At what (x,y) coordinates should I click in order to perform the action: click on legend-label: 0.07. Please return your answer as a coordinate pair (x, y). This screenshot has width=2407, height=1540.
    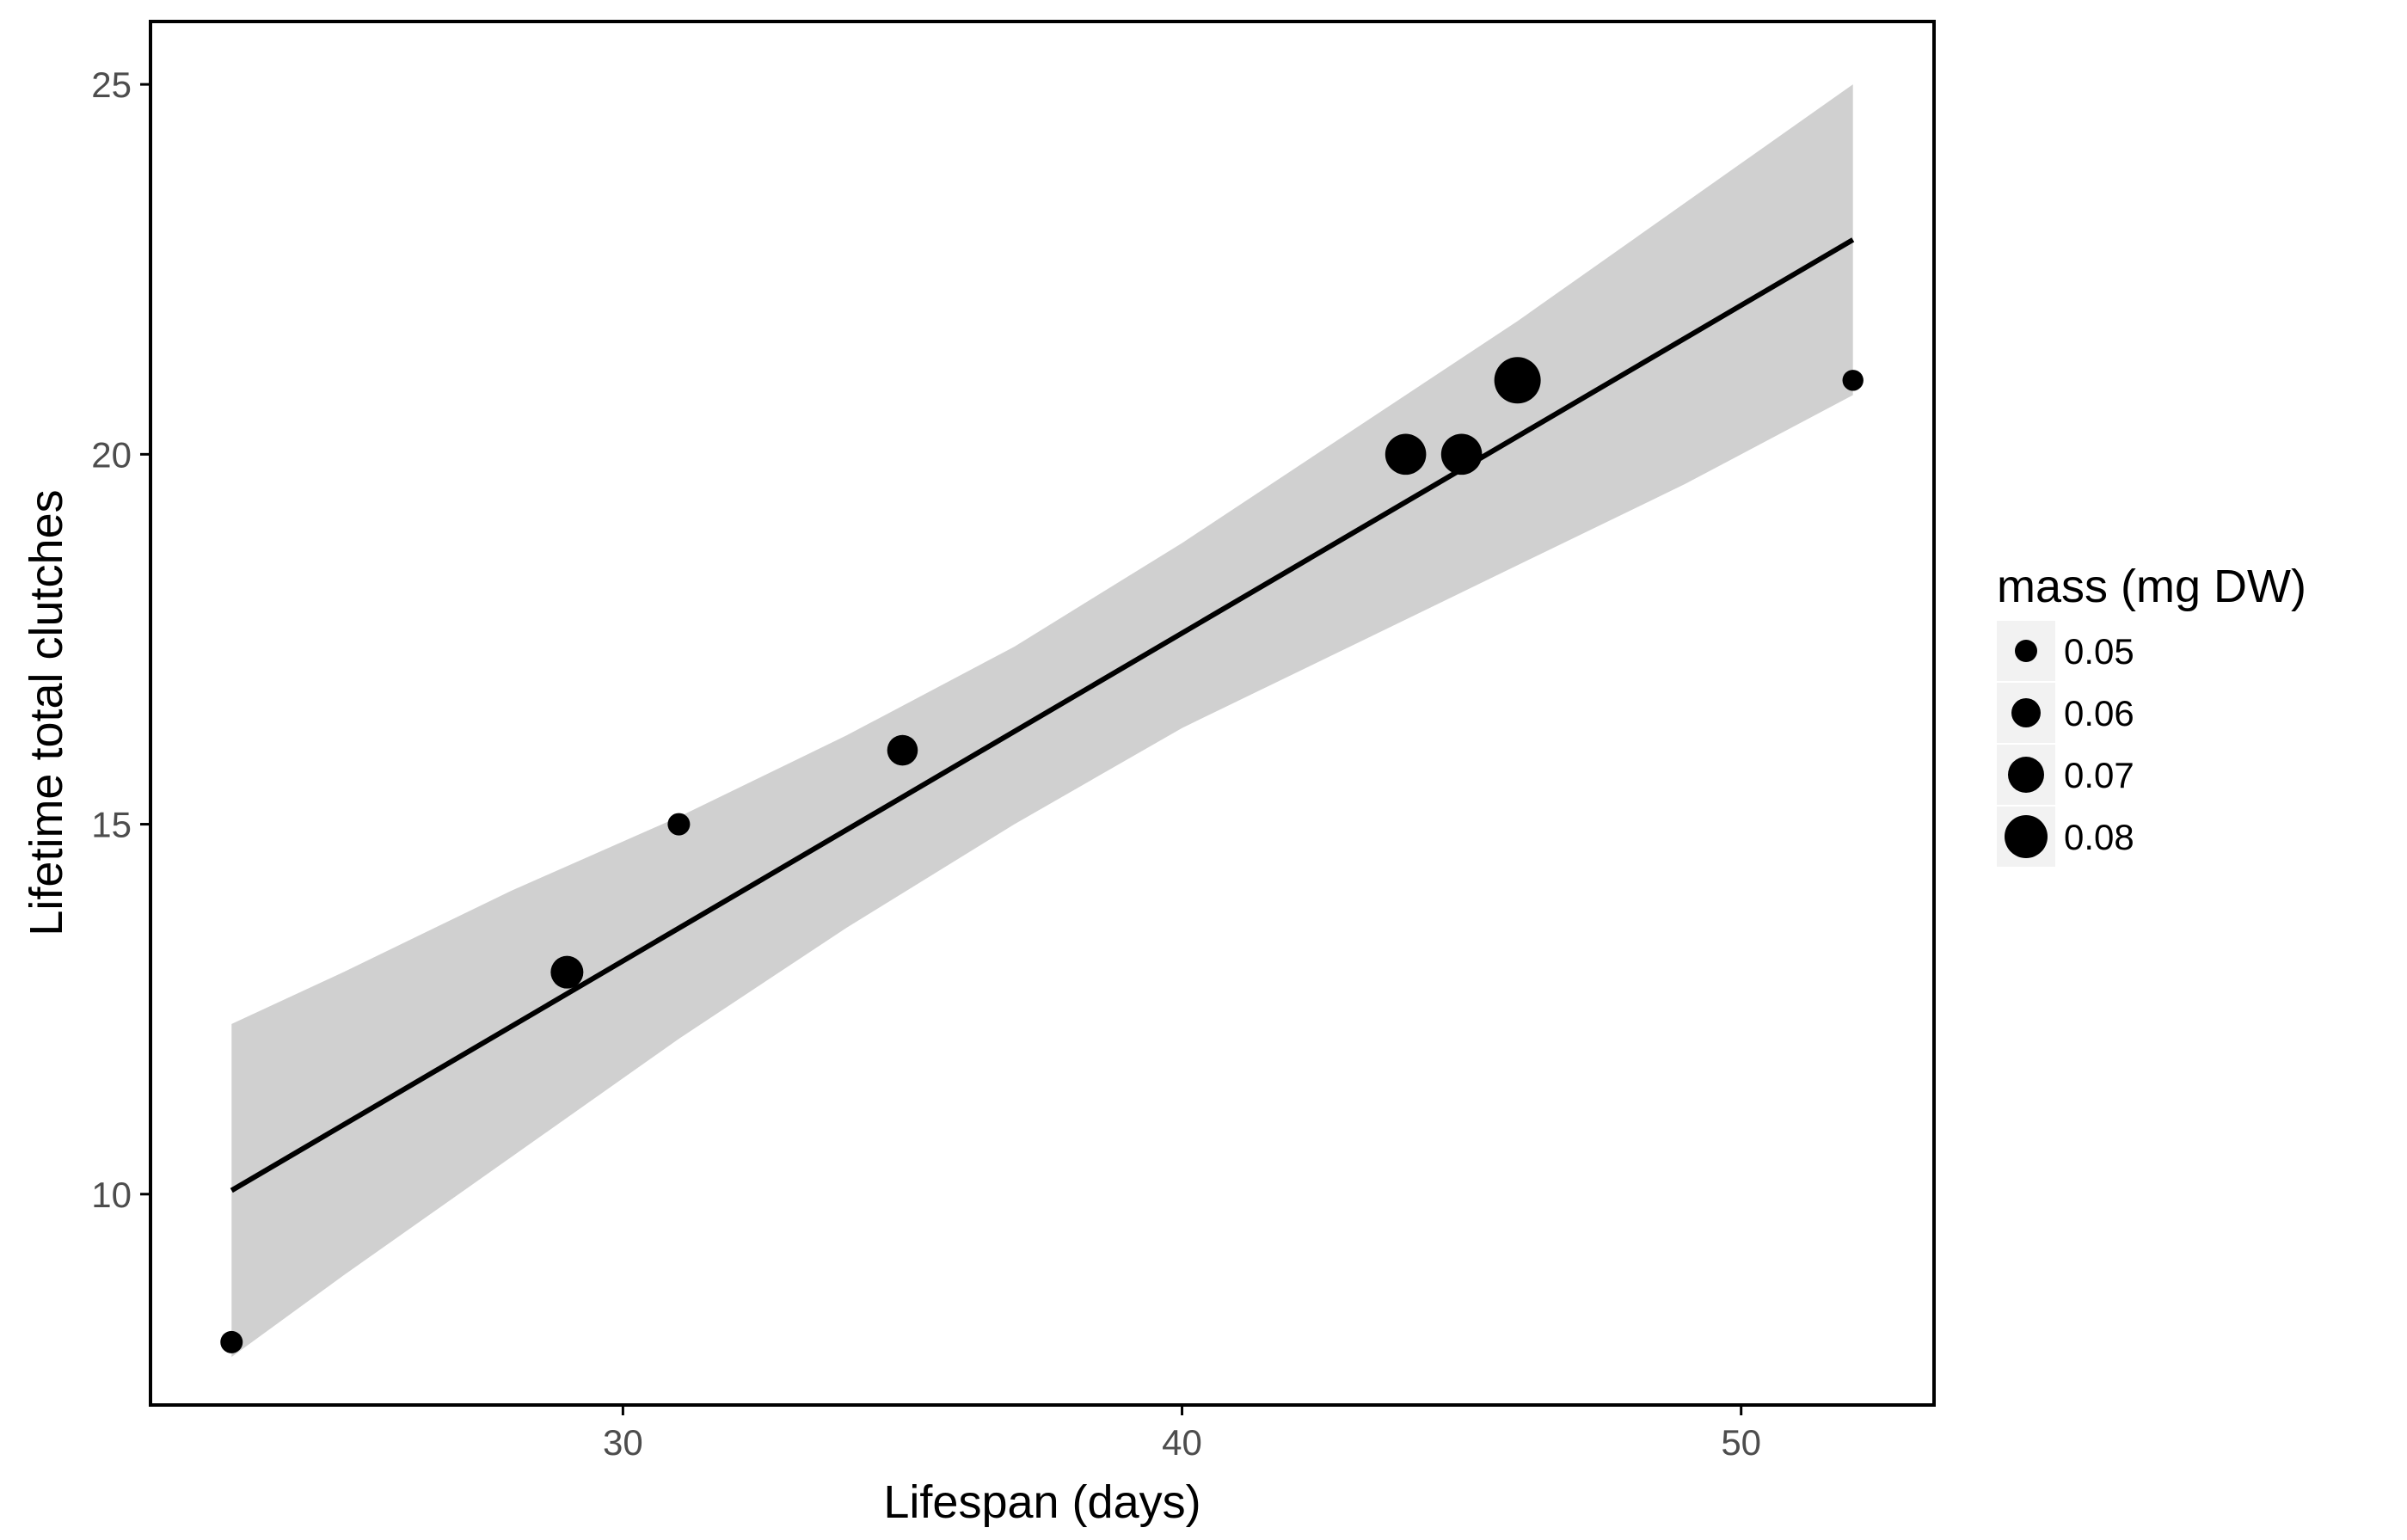
    Looking at the image, I should click on (2099, 775).